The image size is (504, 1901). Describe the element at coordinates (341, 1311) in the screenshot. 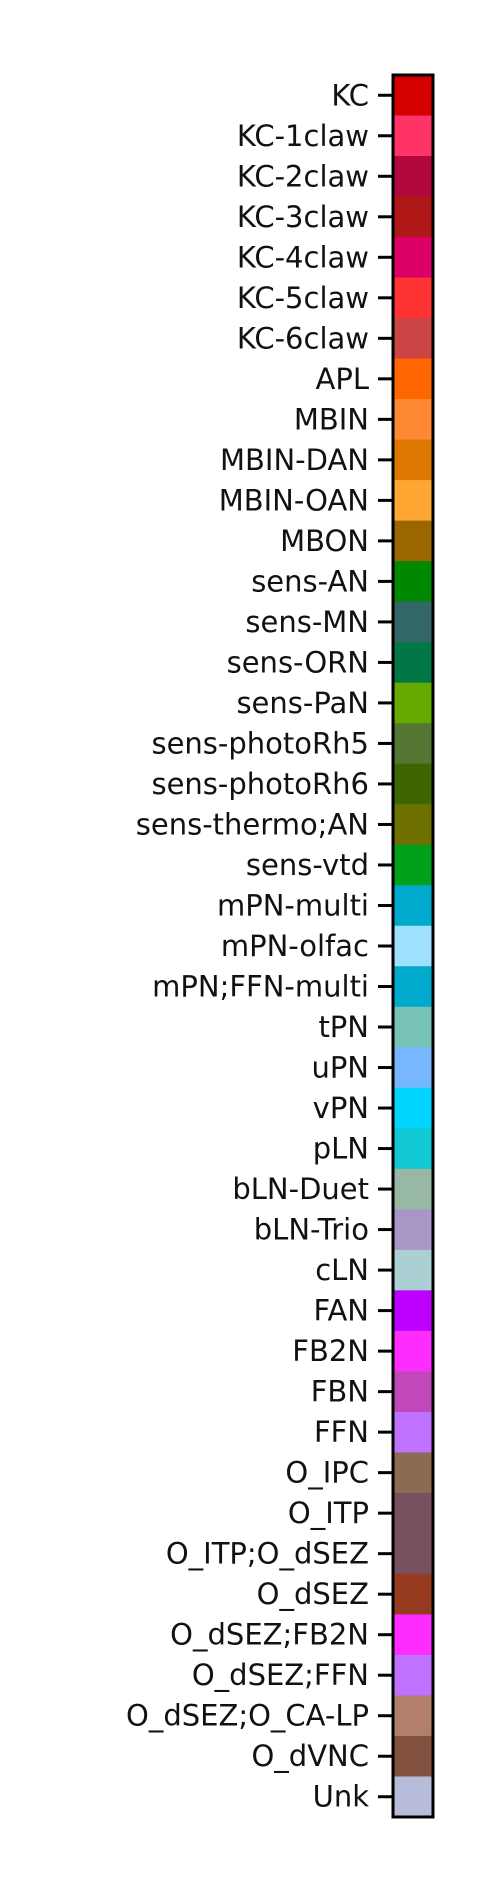

I see `tick-label-30: FAN` at that location.